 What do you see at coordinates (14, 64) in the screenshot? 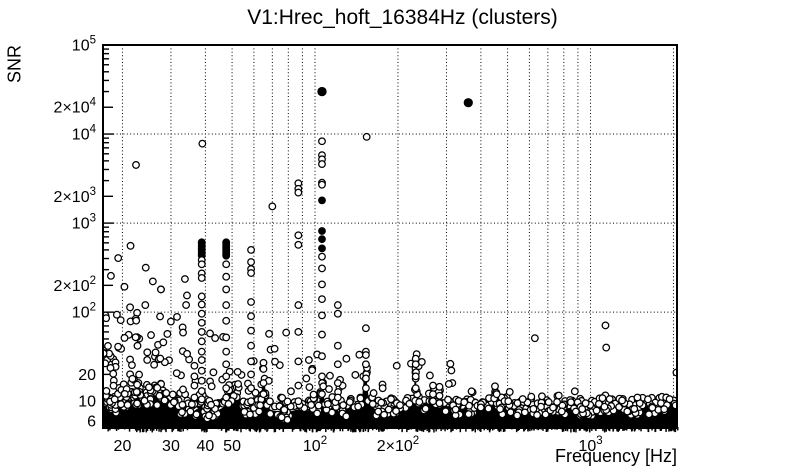
I see `y-axis-title: SNR` at bounding box center [14, 64].